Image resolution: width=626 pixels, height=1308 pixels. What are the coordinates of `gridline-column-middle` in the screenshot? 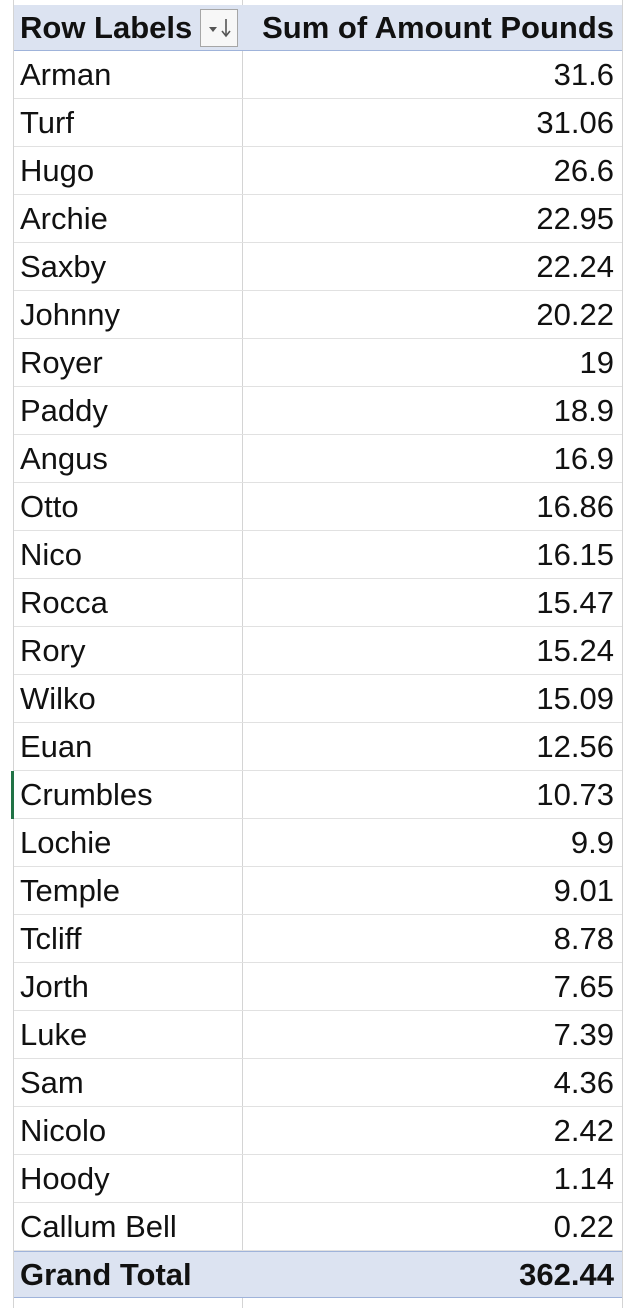 It's located at (242, 654).